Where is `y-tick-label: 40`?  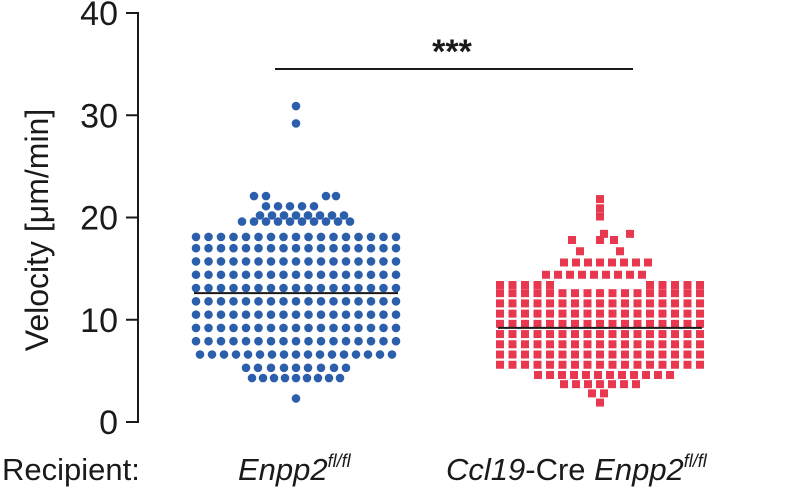 y-tick-label: 40 is located at coordinates (99, 16).